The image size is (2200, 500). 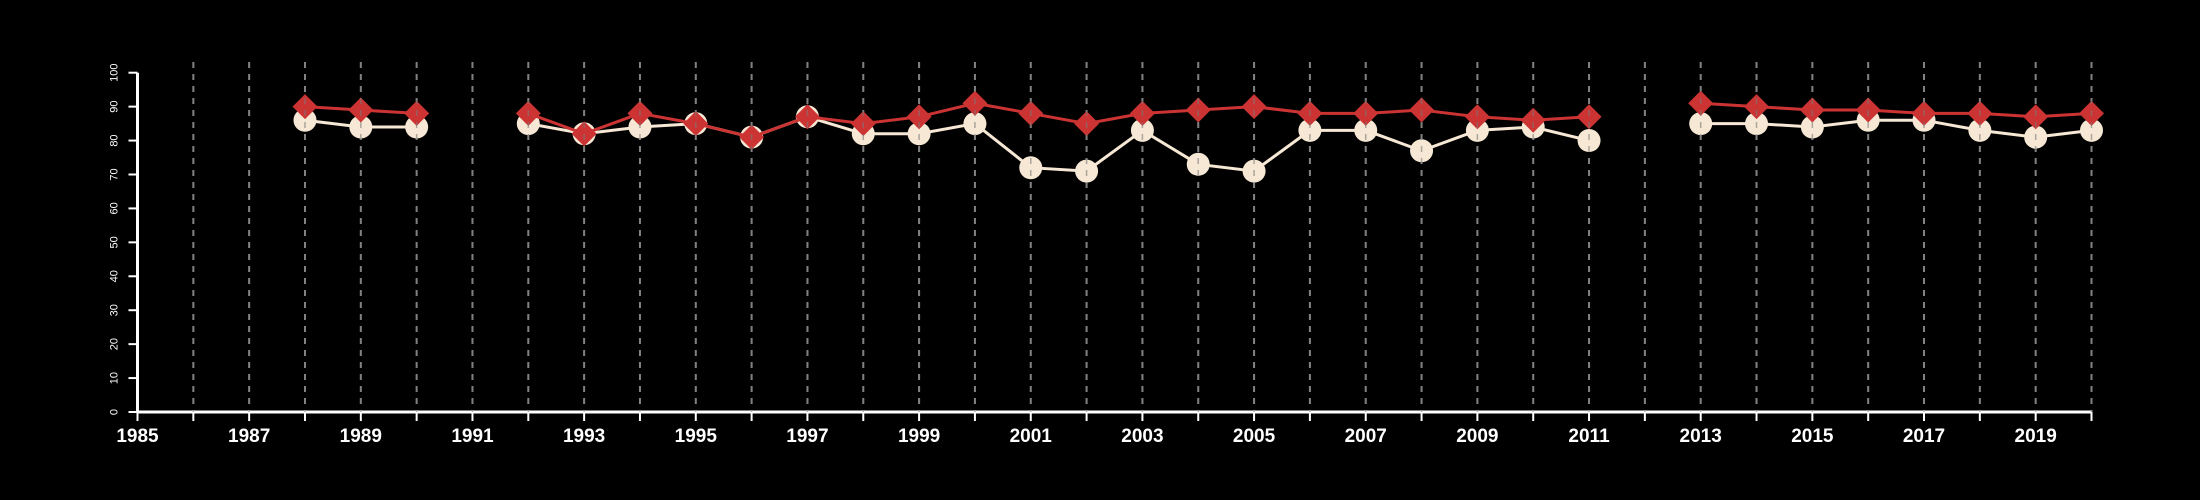 I want to click on y-tick-label: 80, so click(x=115, y=140).